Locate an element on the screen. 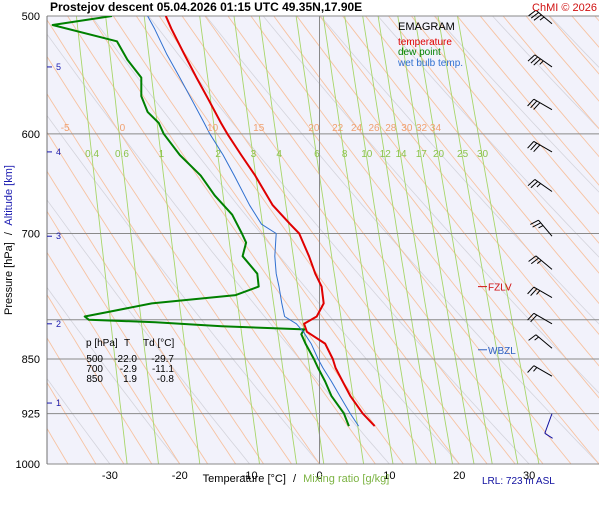 The width and height of the screenshot is (600, 505). pressure-tick-label: 925 is located at coordinates (31, 415).